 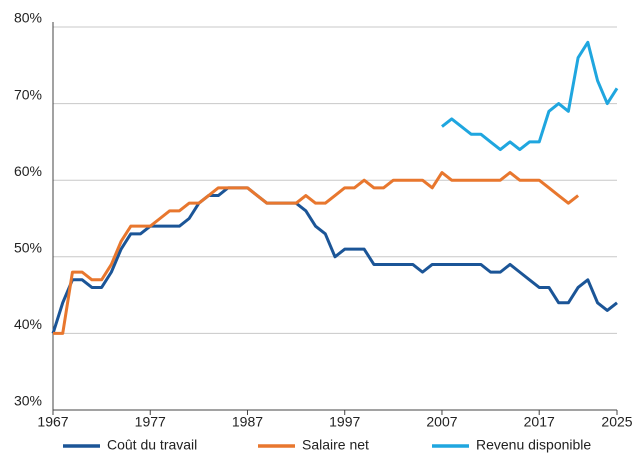 I want to click on series-line, so click(x=530, y=96).